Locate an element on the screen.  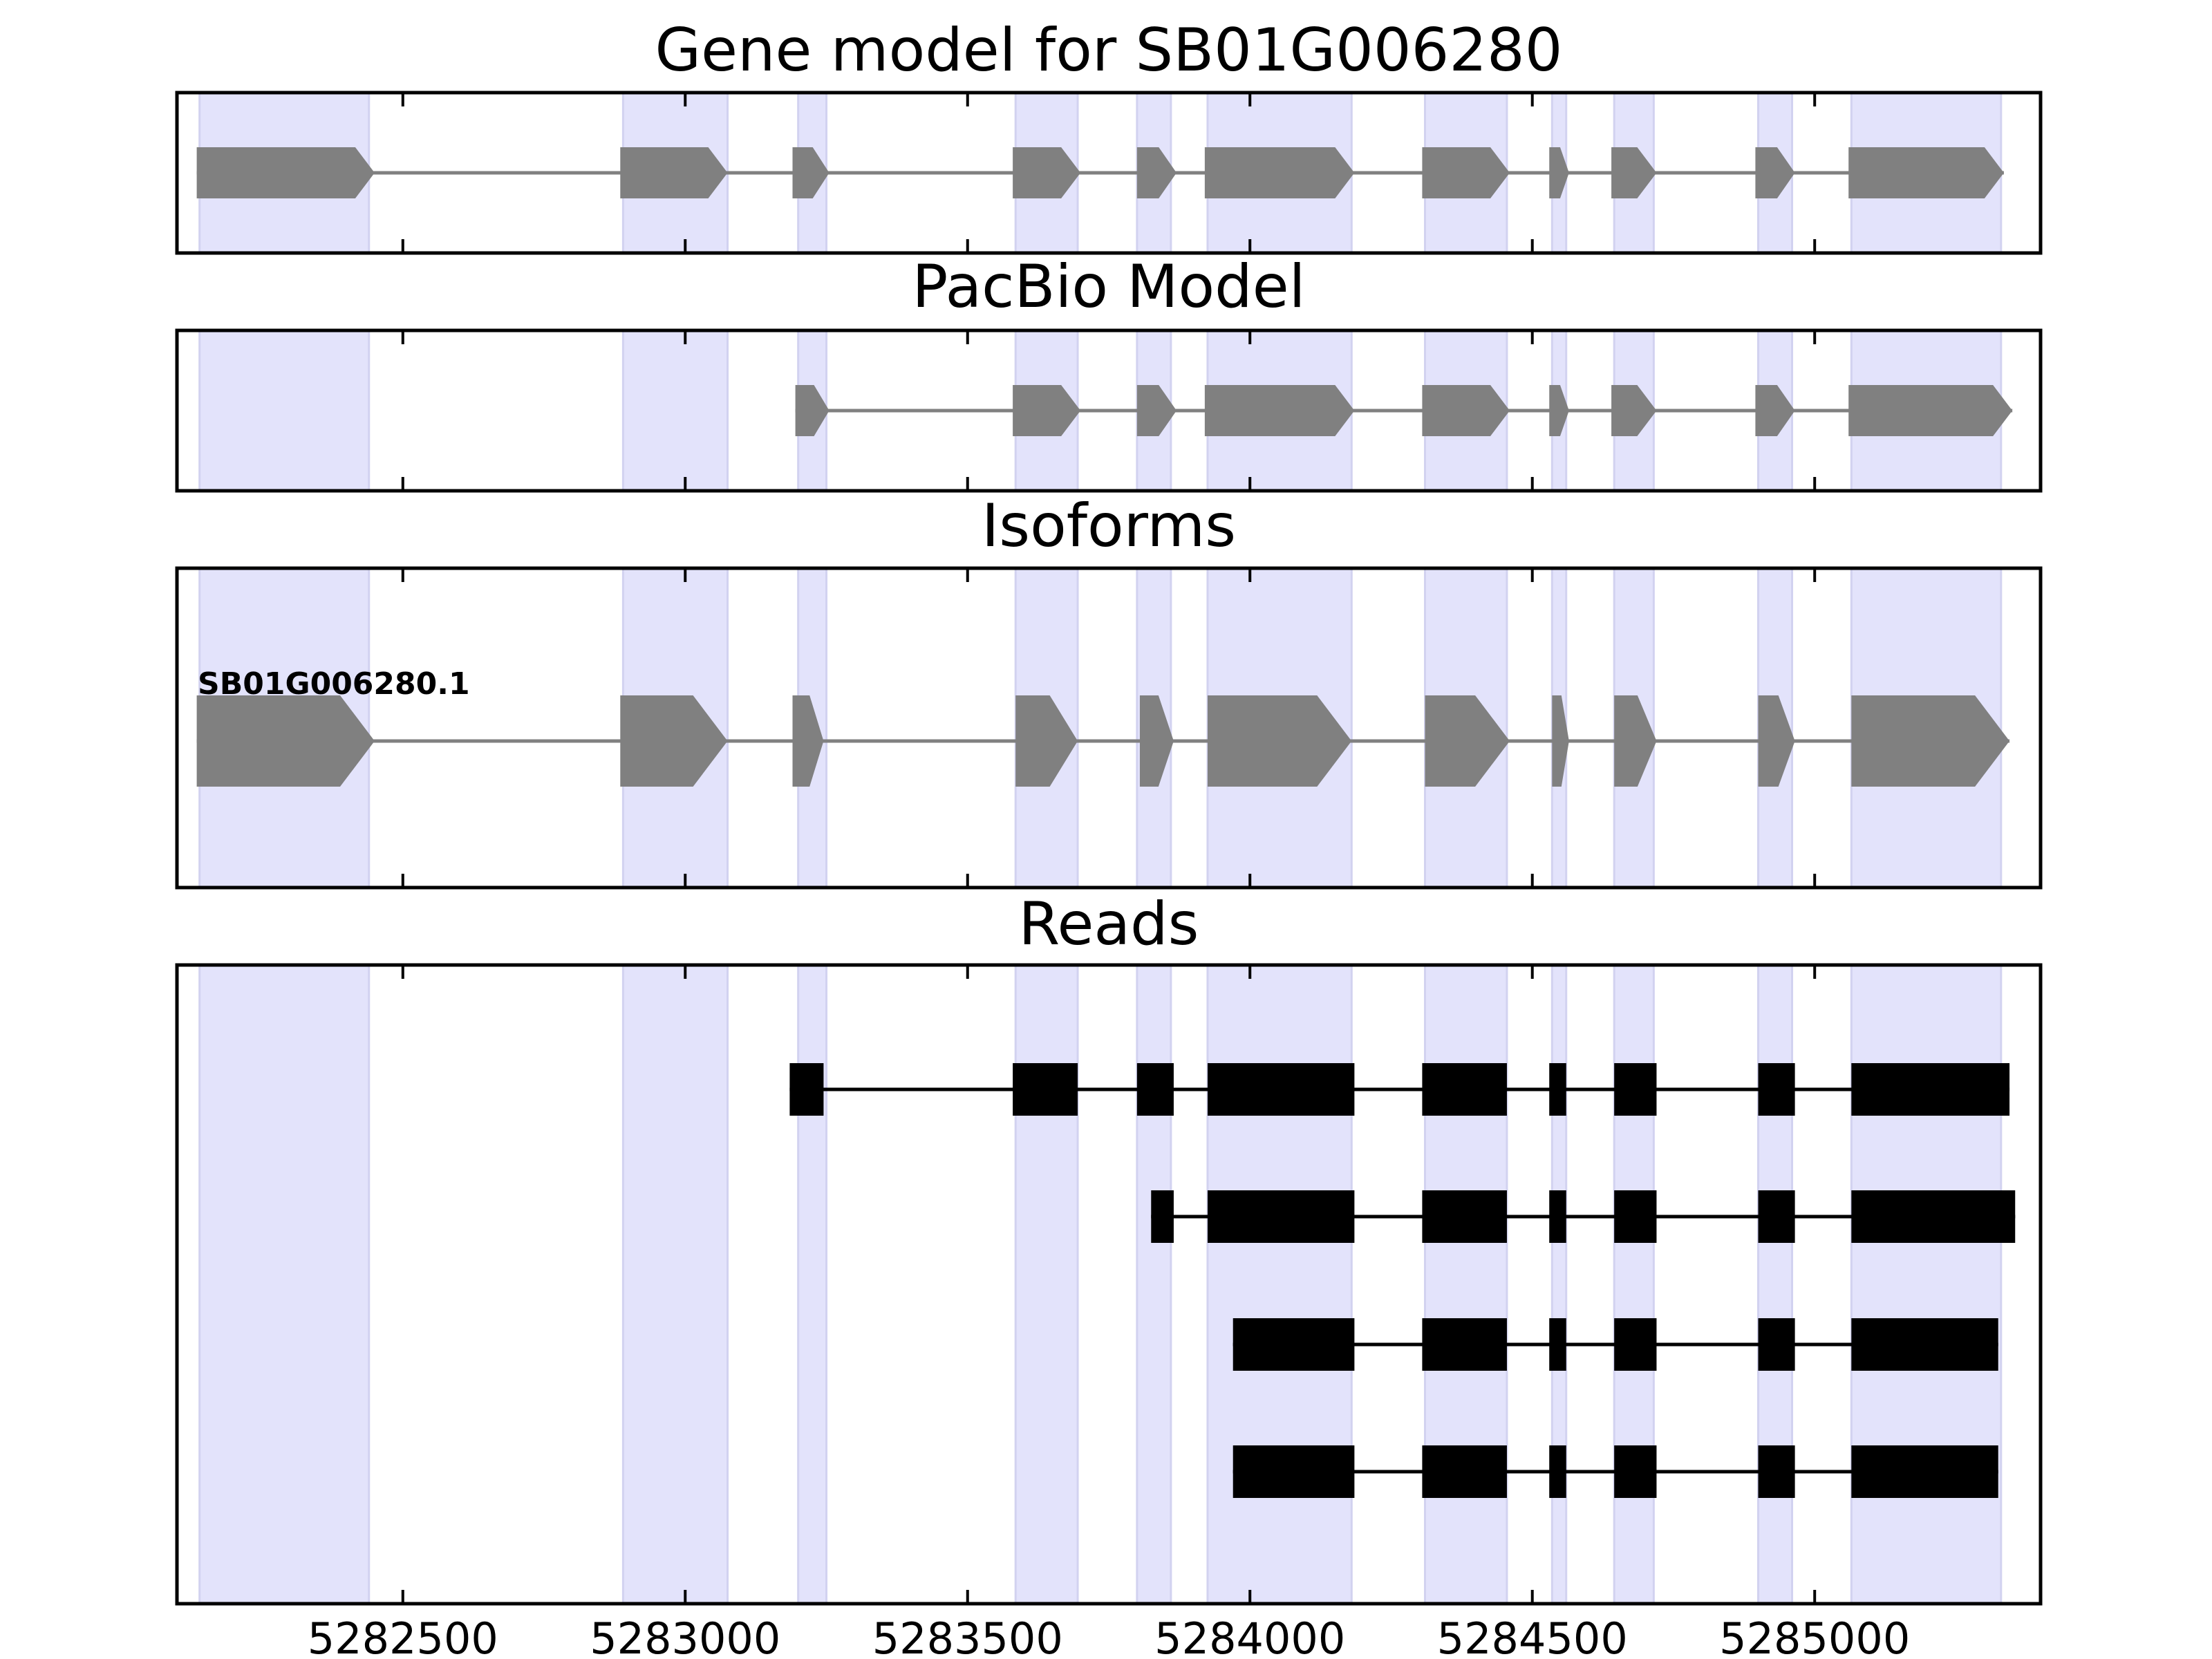
isoforms-panel-title: Isoforms is located at coordinates (1109, 526).